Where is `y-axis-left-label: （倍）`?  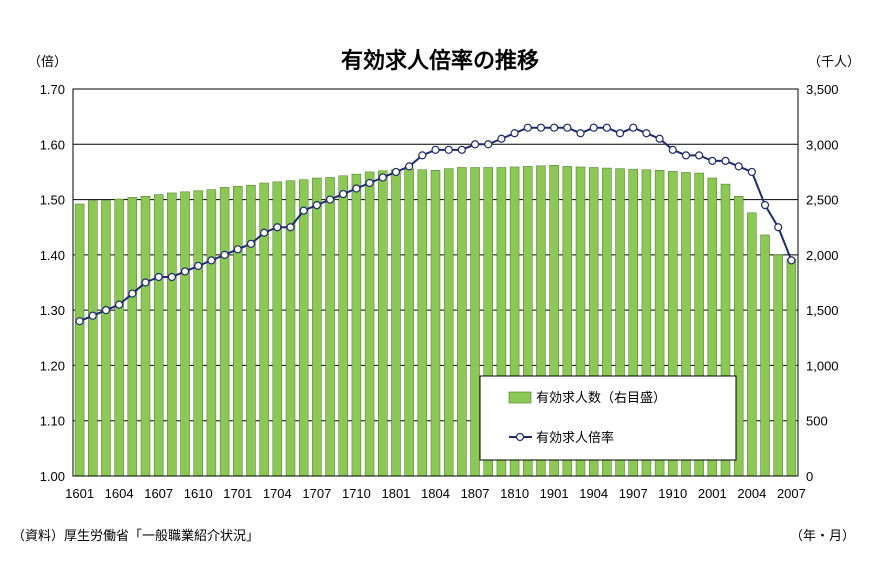
y-axis-left-label: （倍） is located at coordinates (47, 62).